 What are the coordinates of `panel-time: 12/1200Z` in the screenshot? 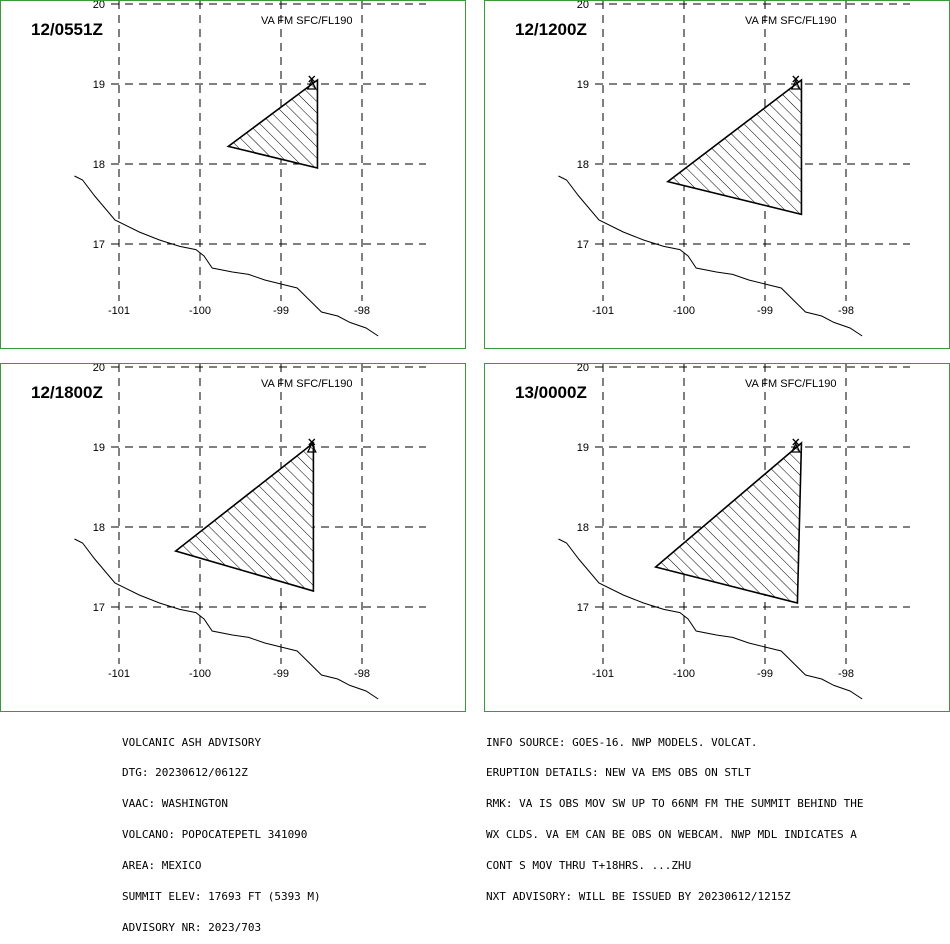 It's located at (551, 29).